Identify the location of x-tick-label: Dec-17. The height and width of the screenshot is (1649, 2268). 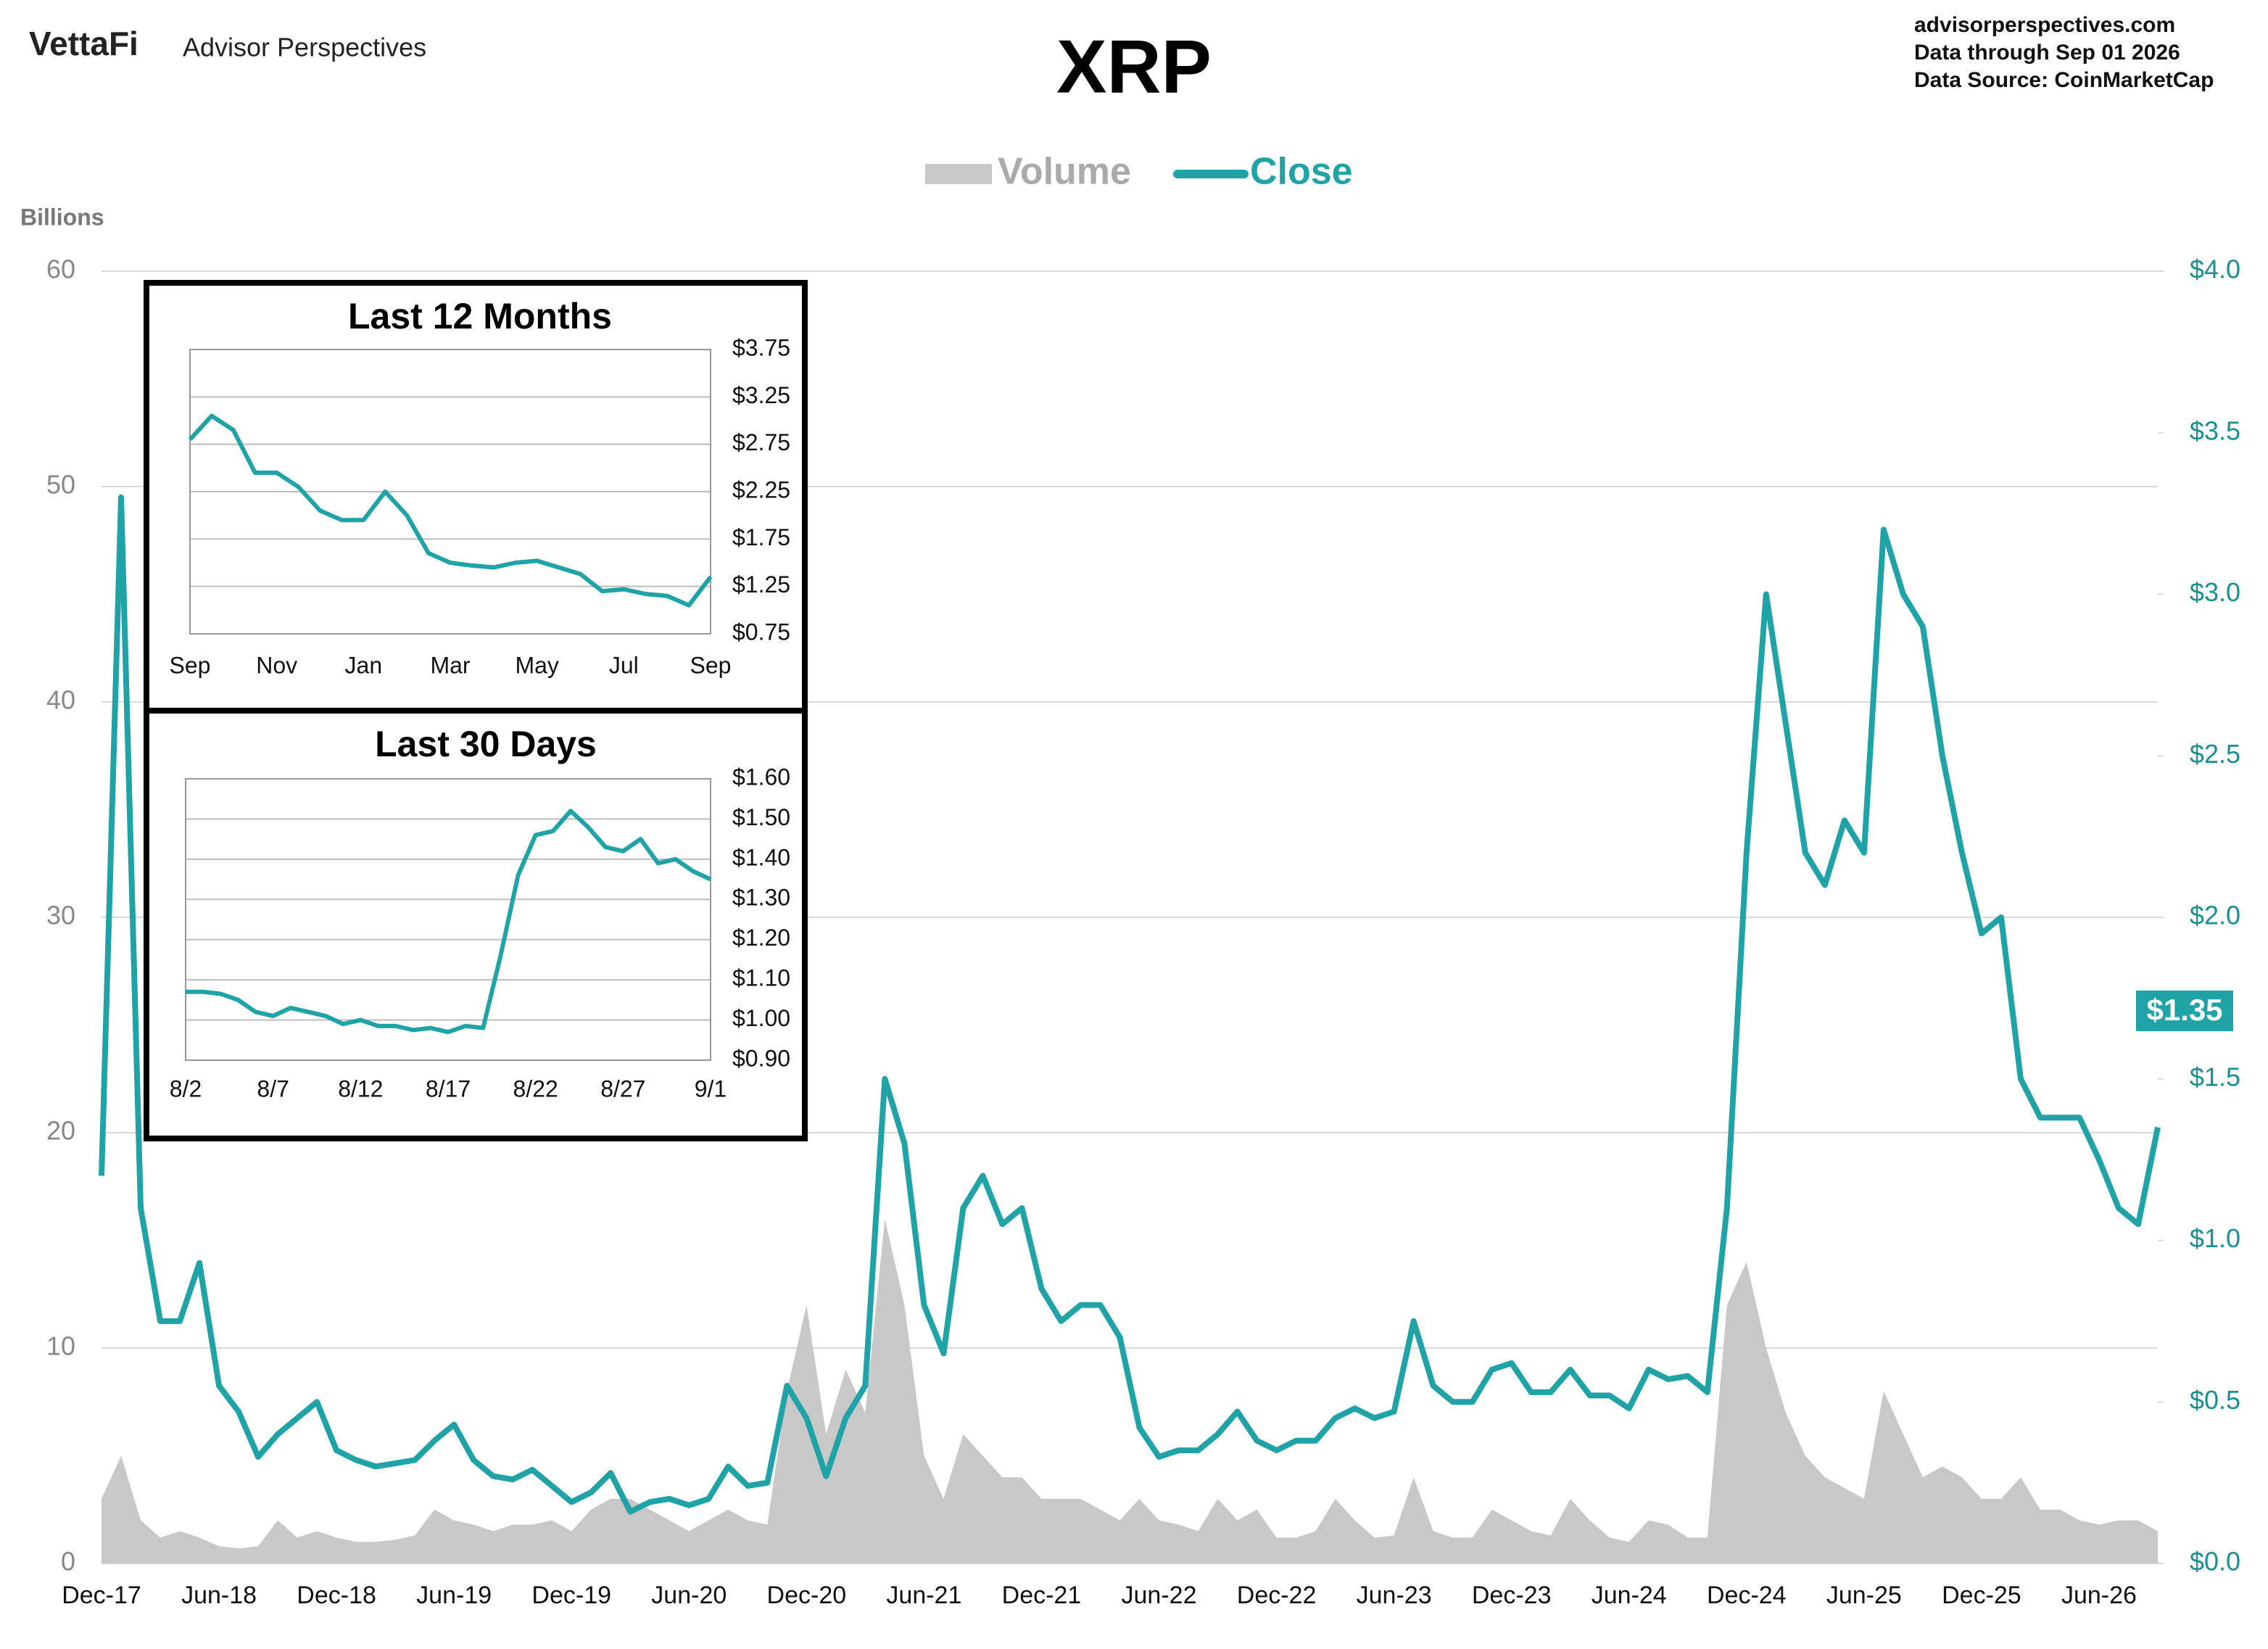
(101, 1595).